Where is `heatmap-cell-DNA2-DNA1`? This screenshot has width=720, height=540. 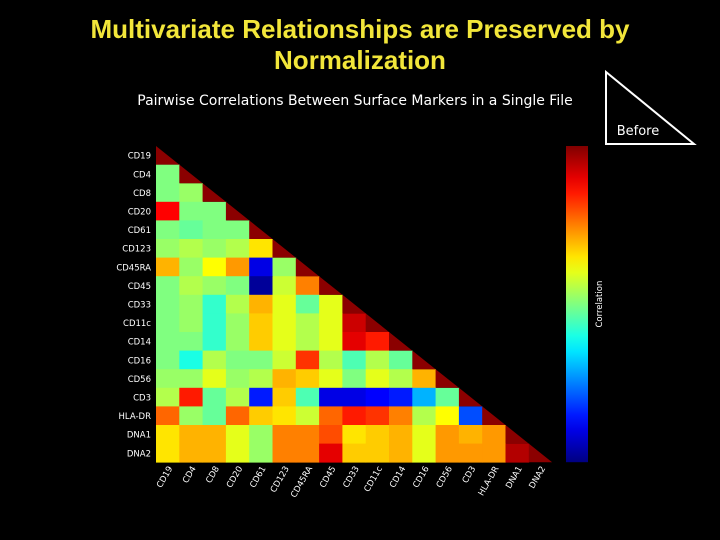 heatmap-cell-DNA2-DNA1 is located at coordinates (517, 453).